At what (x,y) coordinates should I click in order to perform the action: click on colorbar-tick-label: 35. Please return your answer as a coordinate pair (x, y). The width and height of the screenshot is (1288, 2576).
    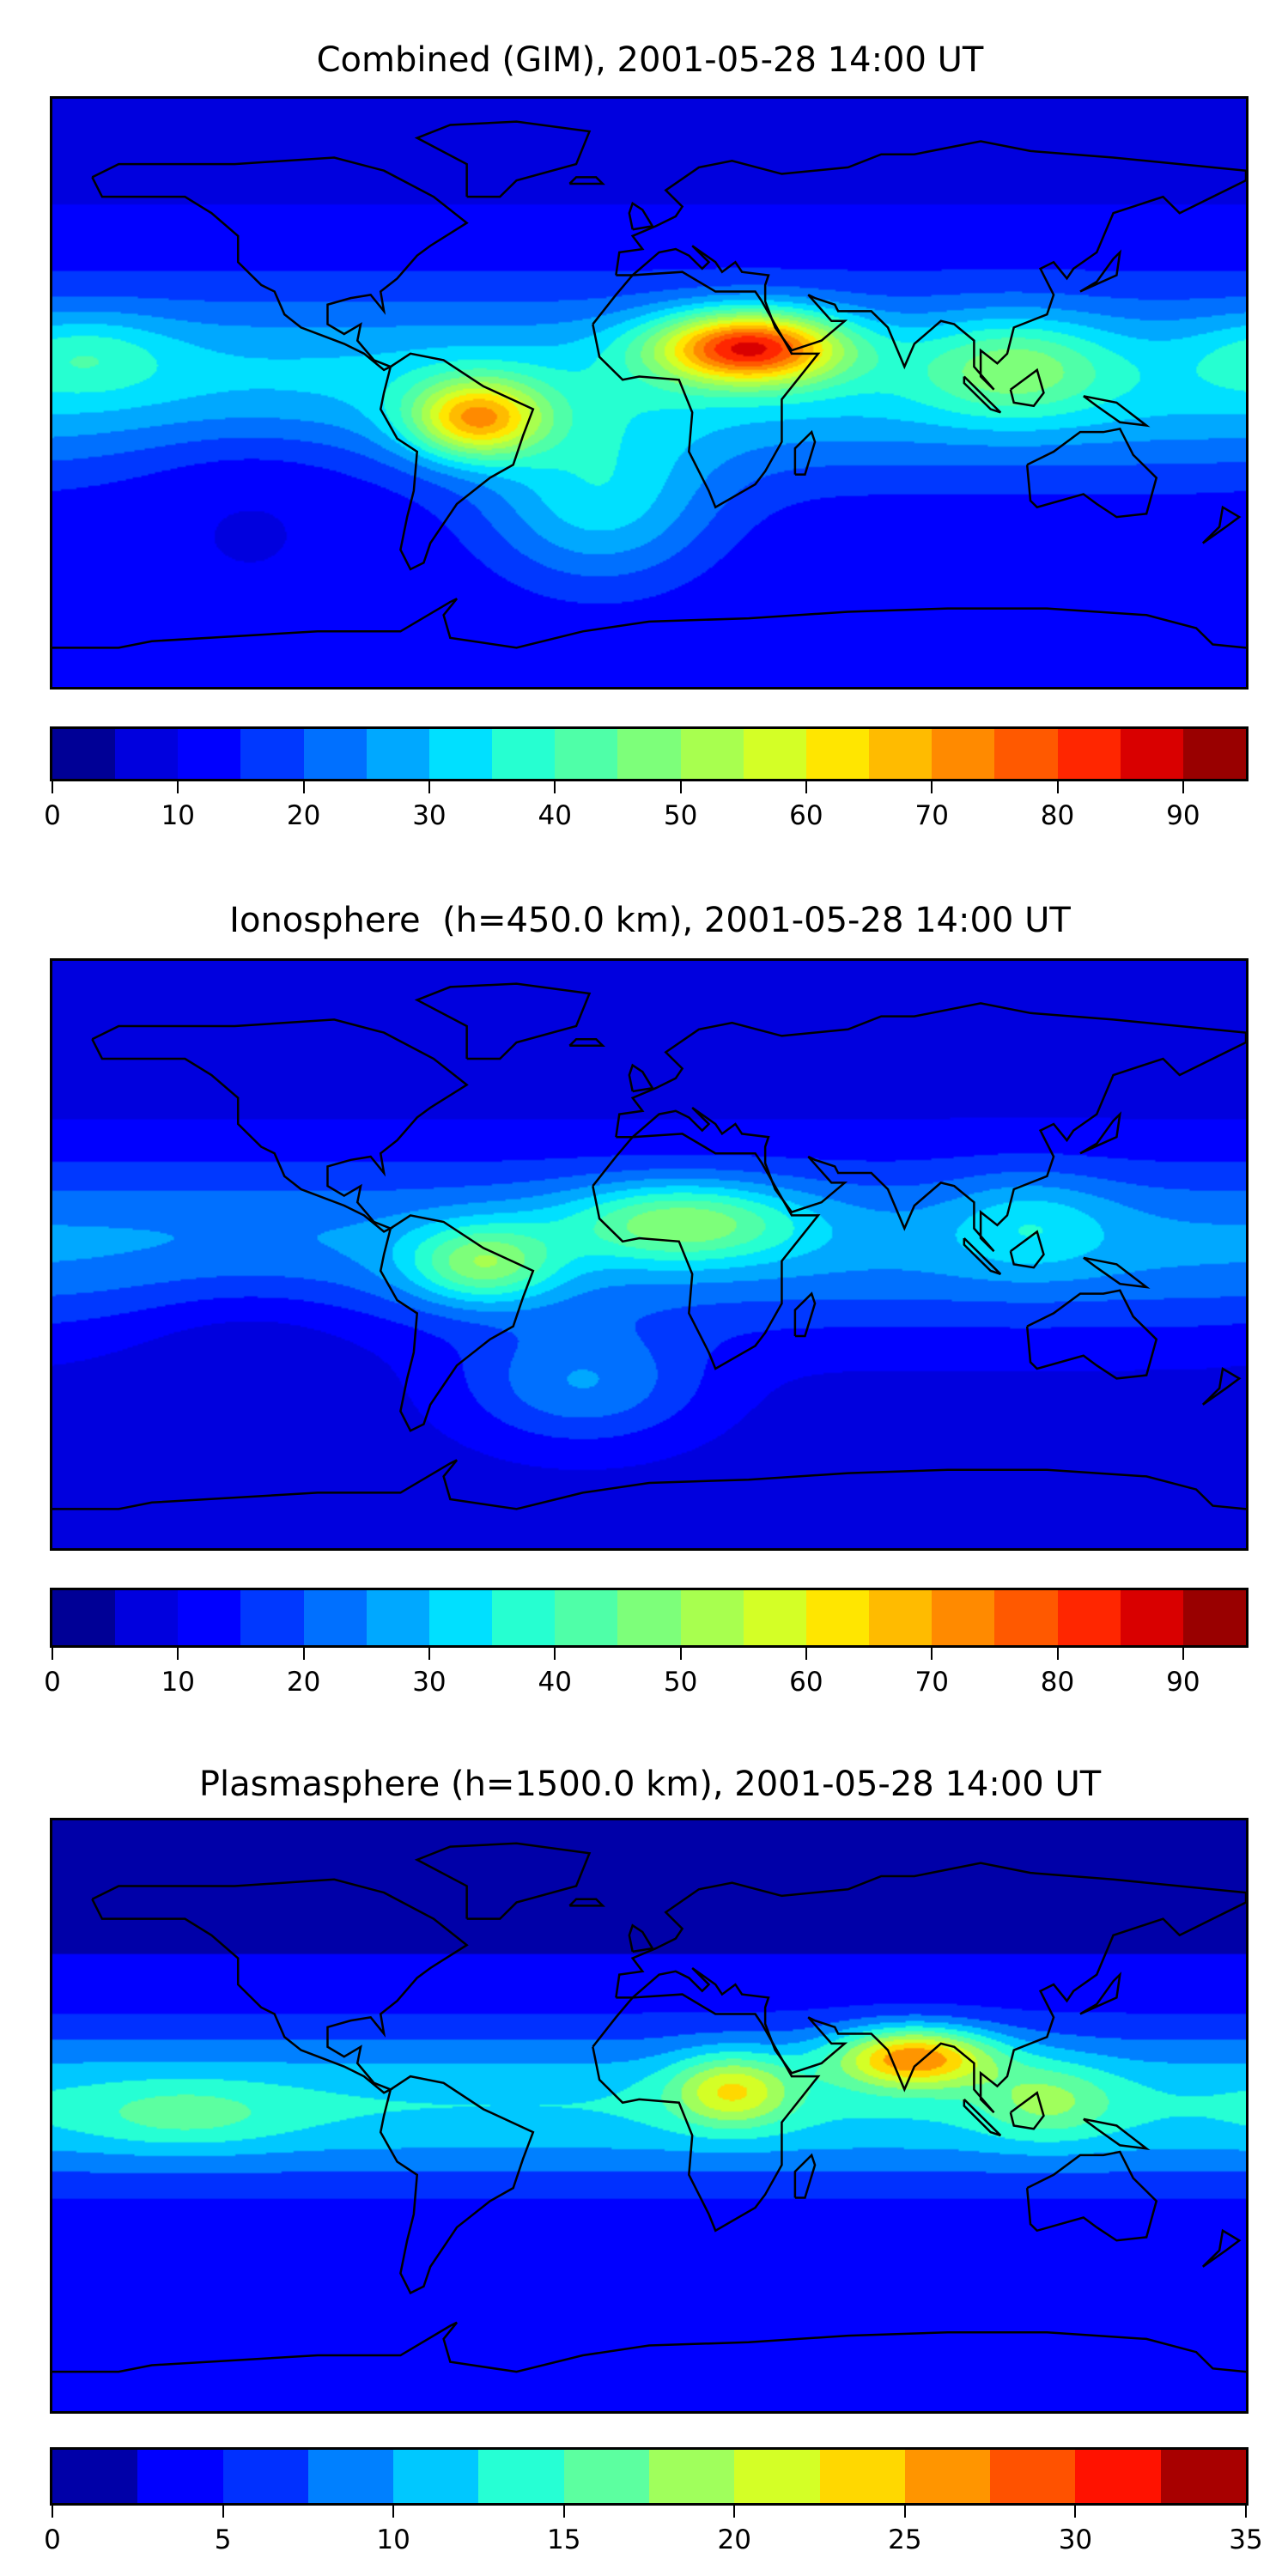
    Looking at the image, I should click on (1246, 2539).